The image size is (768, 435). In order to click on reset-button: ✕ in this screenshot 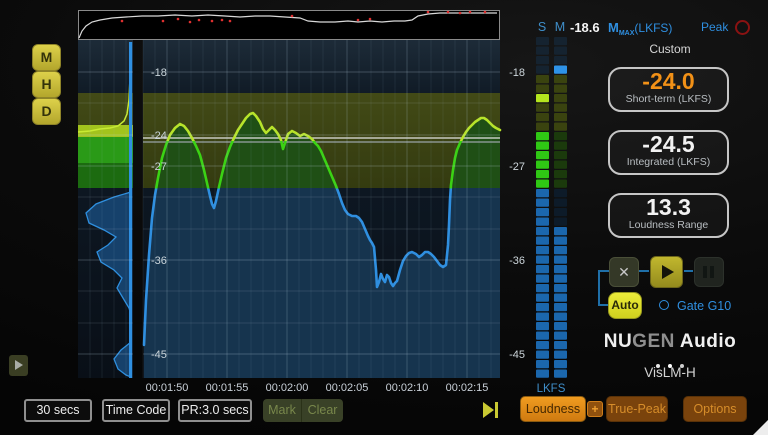, I will do `click(624, 272)`.